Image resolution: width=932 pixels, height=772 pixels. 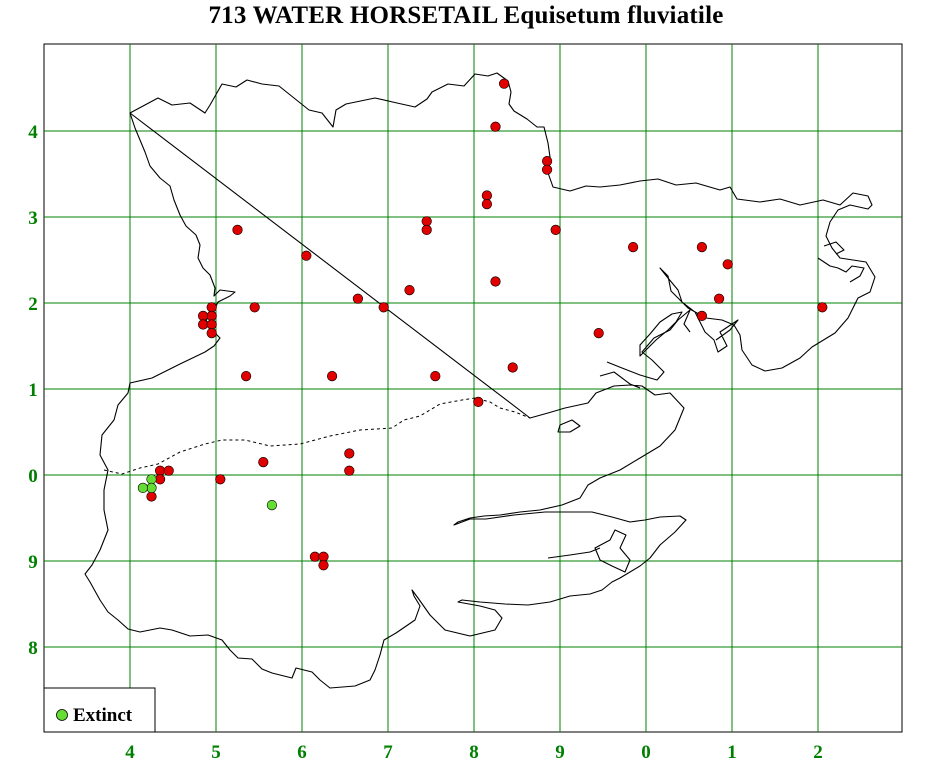 What do you see at coordinates (466, 15) in the screenshot?
I see `map-title: 713 WATER HORSETAIL Equisetum fluviatile` at bounding box center [466, 15].